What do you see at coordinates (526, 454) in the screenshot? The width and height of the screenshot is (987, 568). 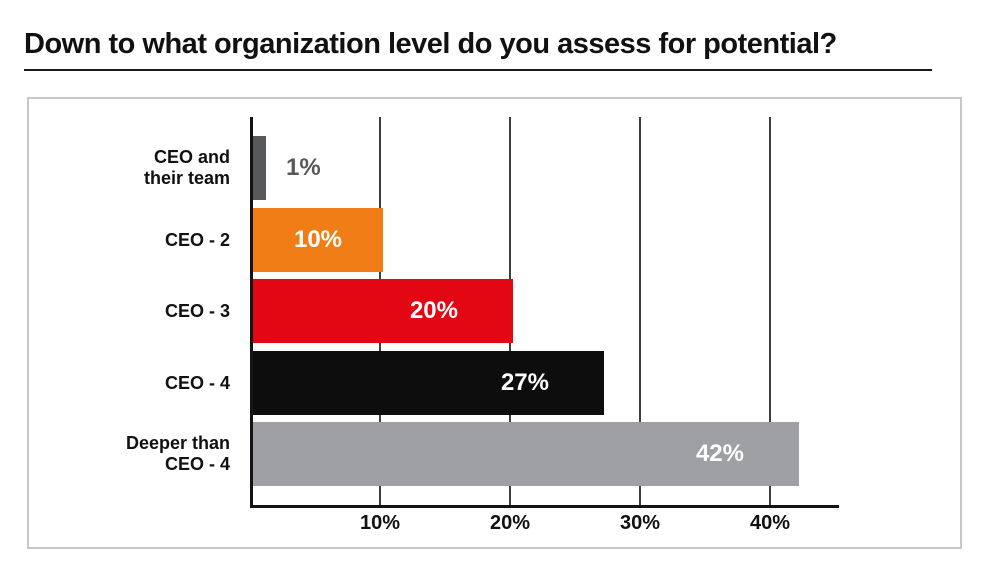 I see `bar-Deeper than CEO - 4: 42%` at bounding box center [526, 454].